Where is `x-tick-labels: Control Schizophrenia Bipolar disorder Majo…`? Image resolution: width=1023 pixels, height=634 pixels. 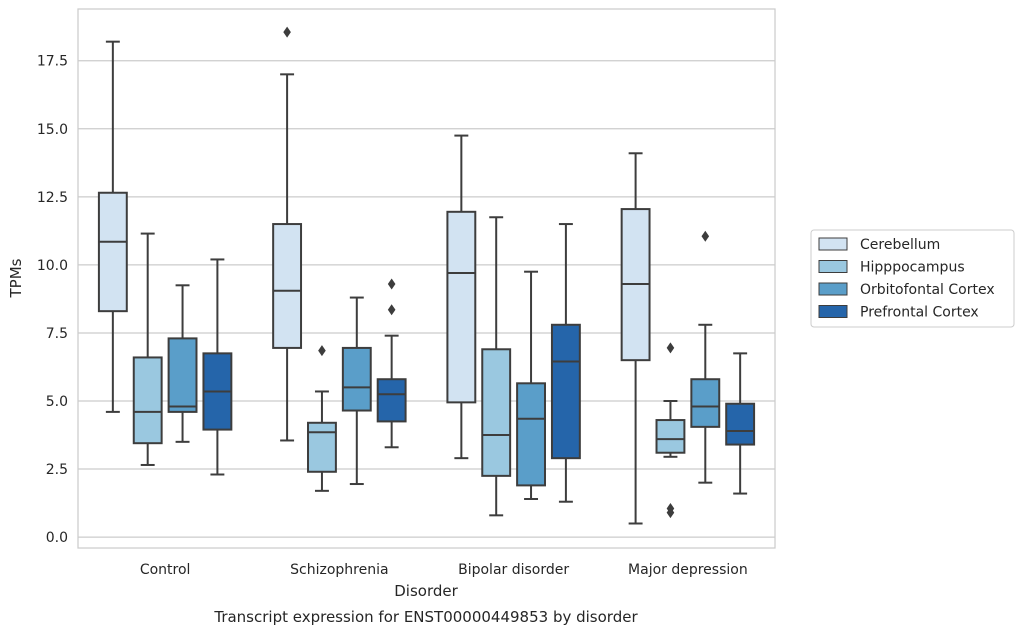
x-tick-labels: Control Schizophrenia Bipolar disorder Majo… is located at coordinates (444, 570).